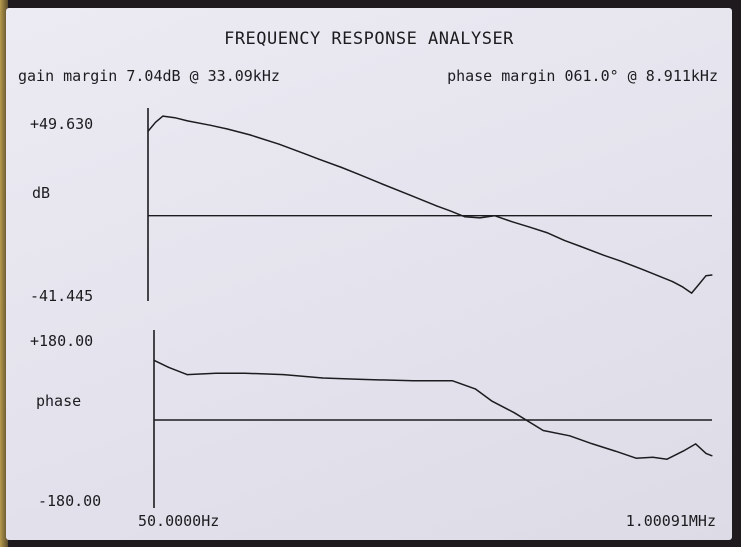  Describe the element at coordinates (4, 273) in the screenshot. I see `bezel` at that location.